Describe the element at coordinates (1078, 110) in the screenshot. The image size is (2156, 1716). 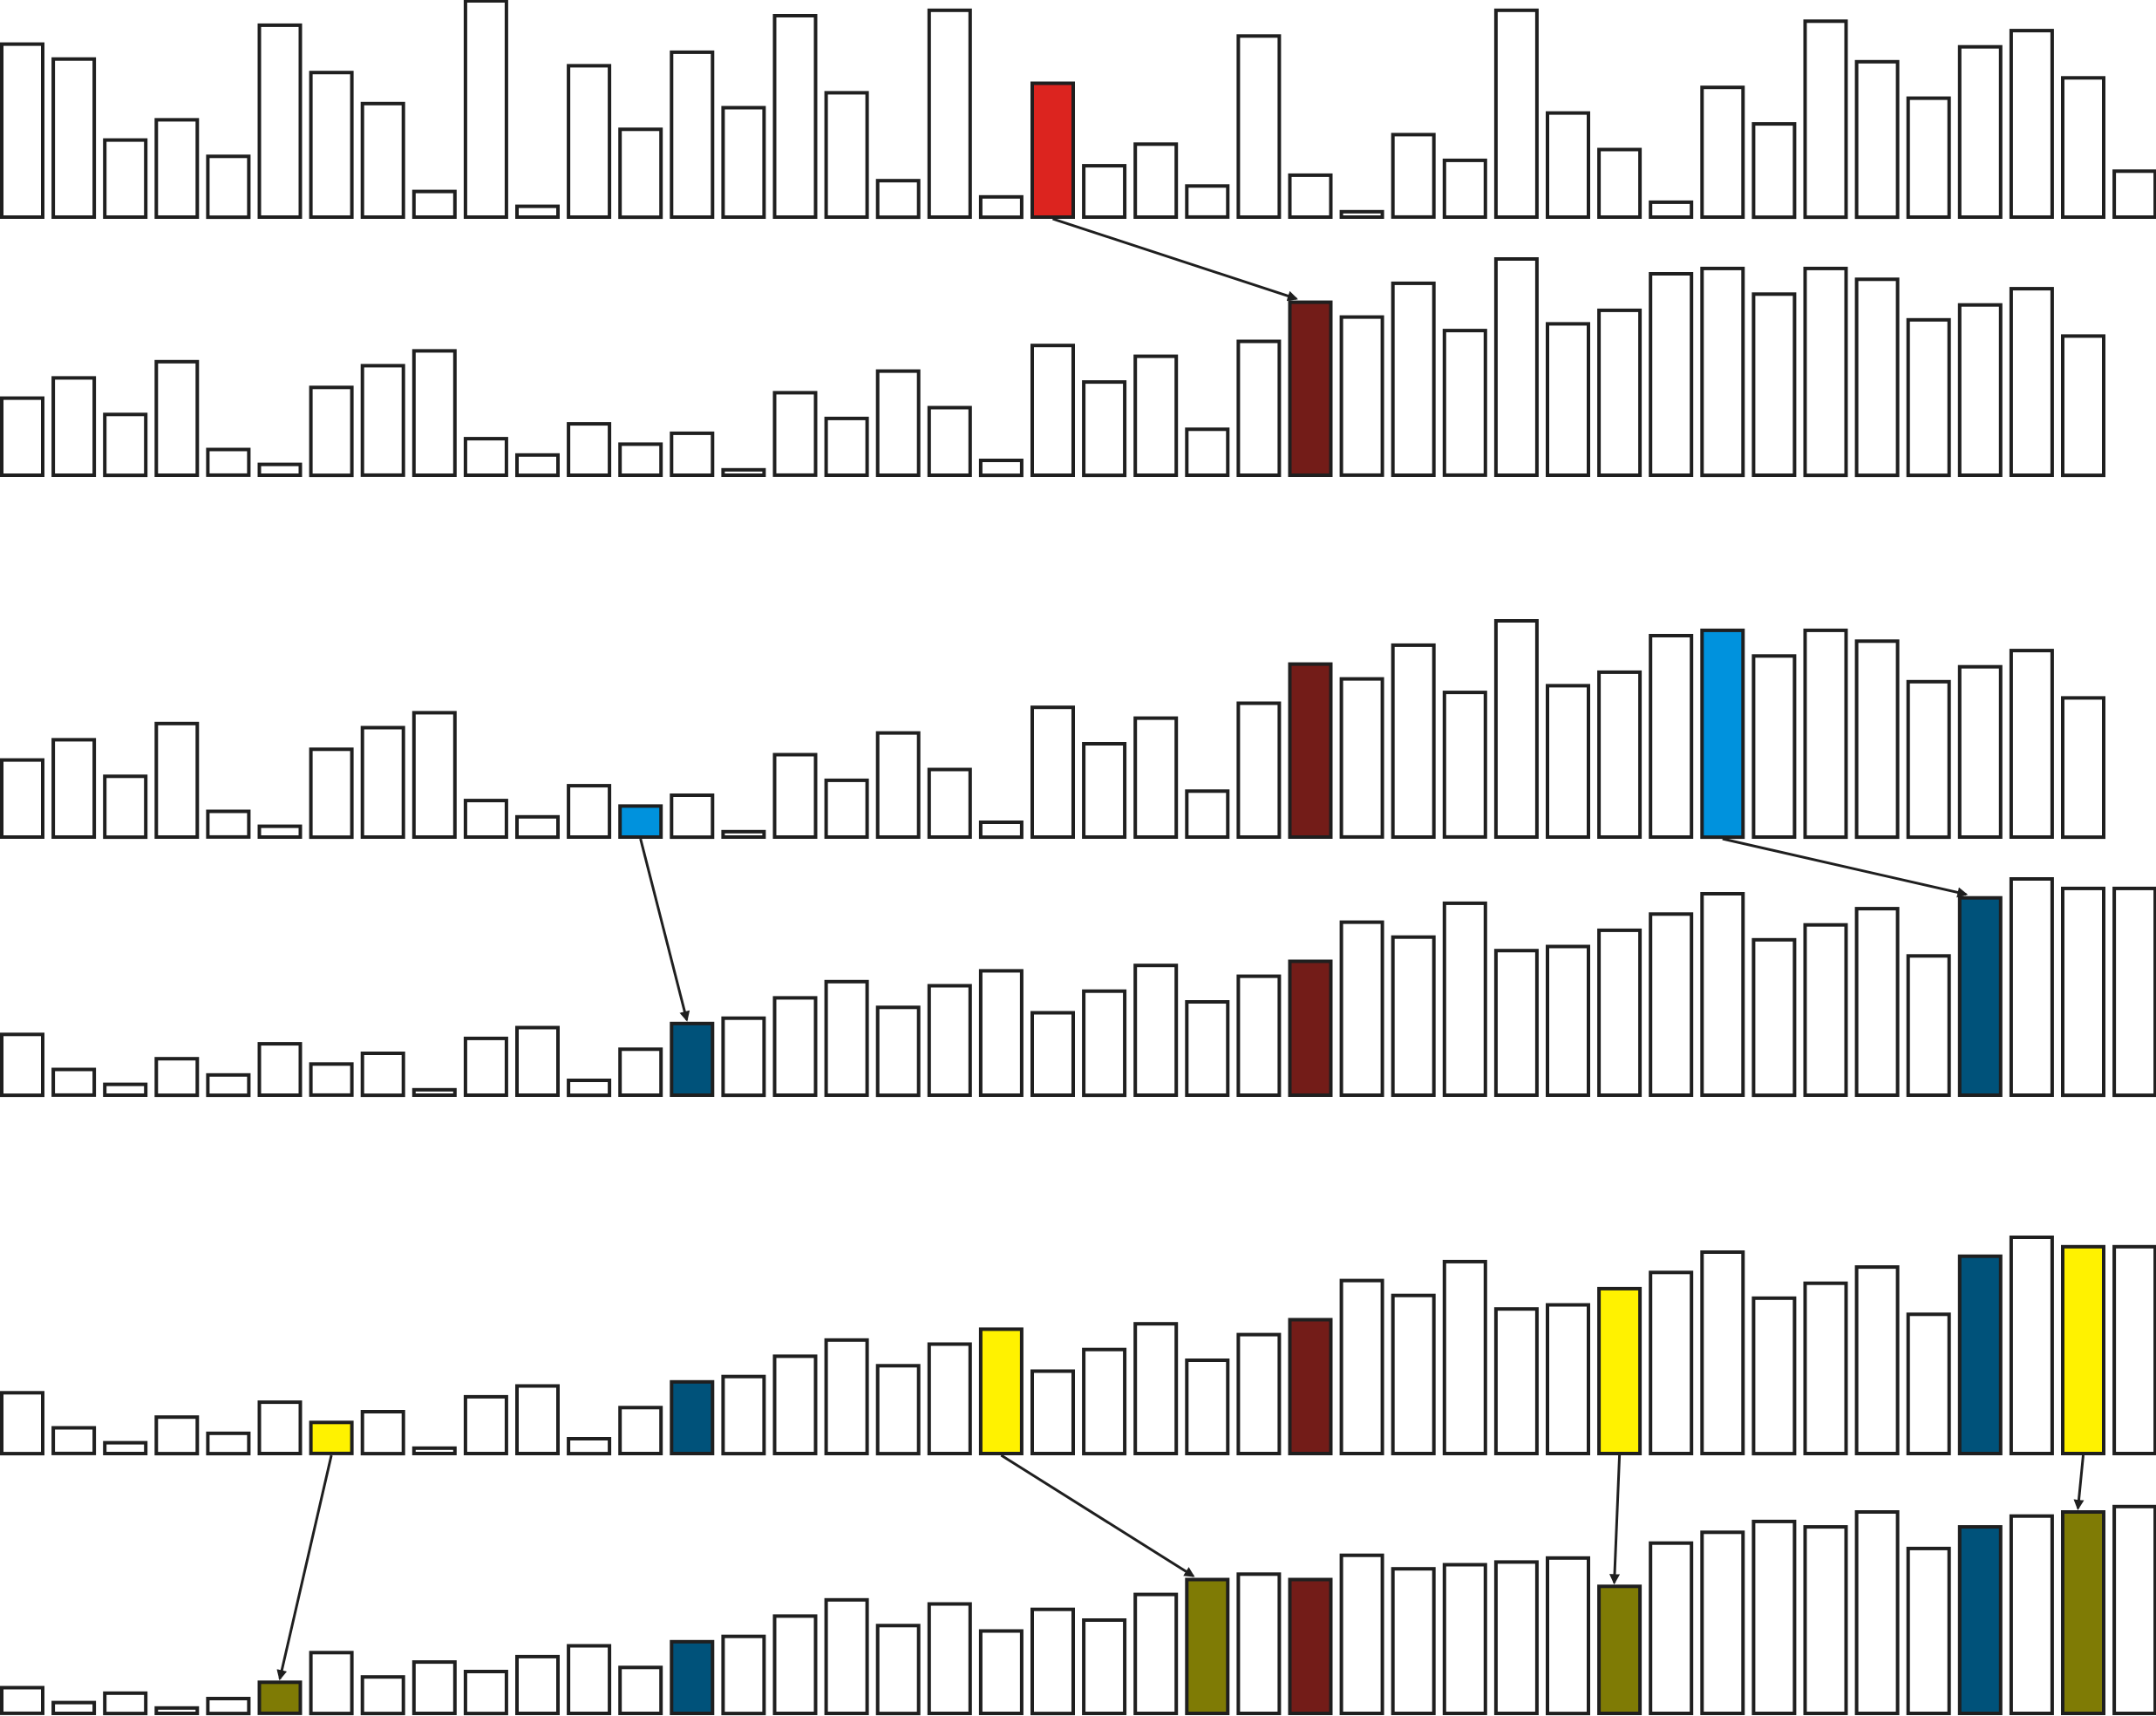
I see `row-1-initial` at that location.